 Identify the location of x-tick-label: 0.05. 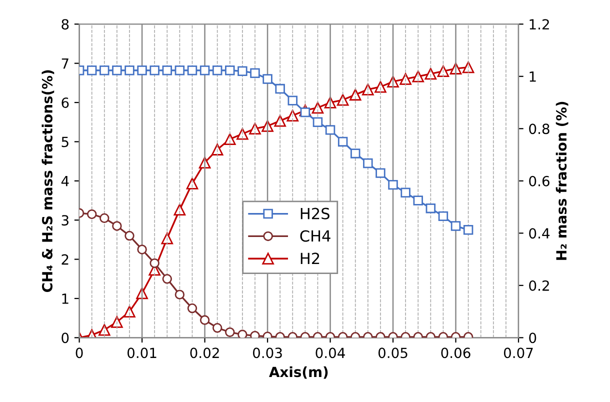
(393, 353).